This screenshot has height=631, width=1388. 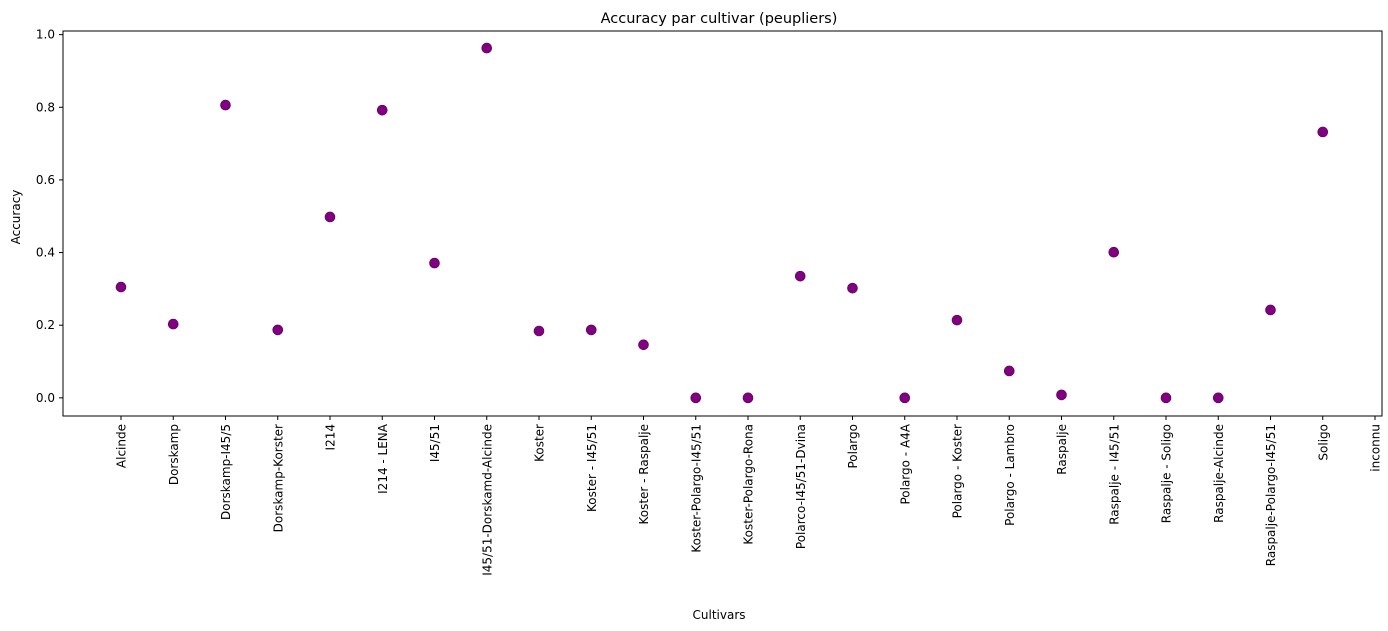 I want to click on x-tick-label: I214, so click(x=331, y=437).